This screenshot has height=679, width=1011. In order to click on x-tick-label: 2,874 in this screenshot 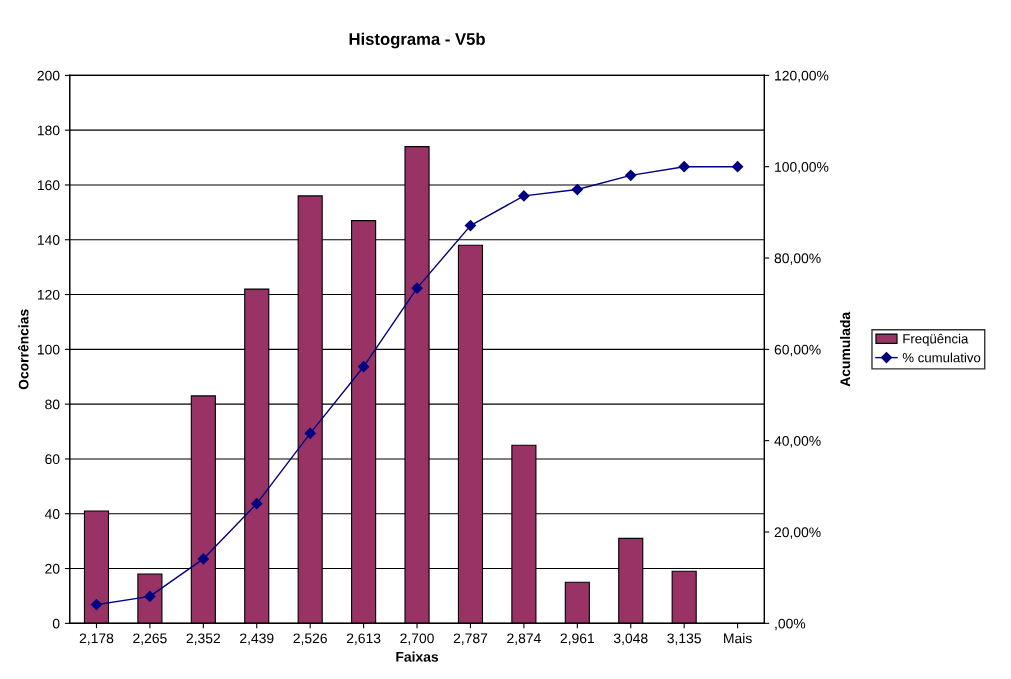, I will do `click(524, 639)`.